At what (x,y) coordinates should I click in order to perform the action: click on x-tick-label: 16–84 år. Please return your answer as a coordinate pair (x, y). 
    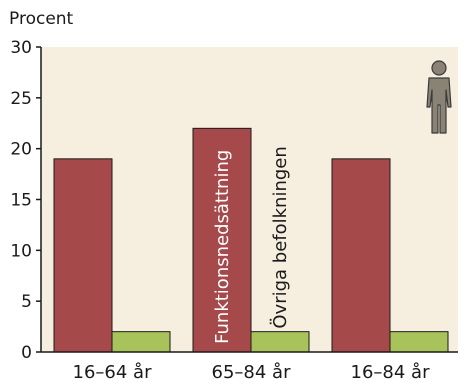
    Looking at the image, I should click on (391, 372).